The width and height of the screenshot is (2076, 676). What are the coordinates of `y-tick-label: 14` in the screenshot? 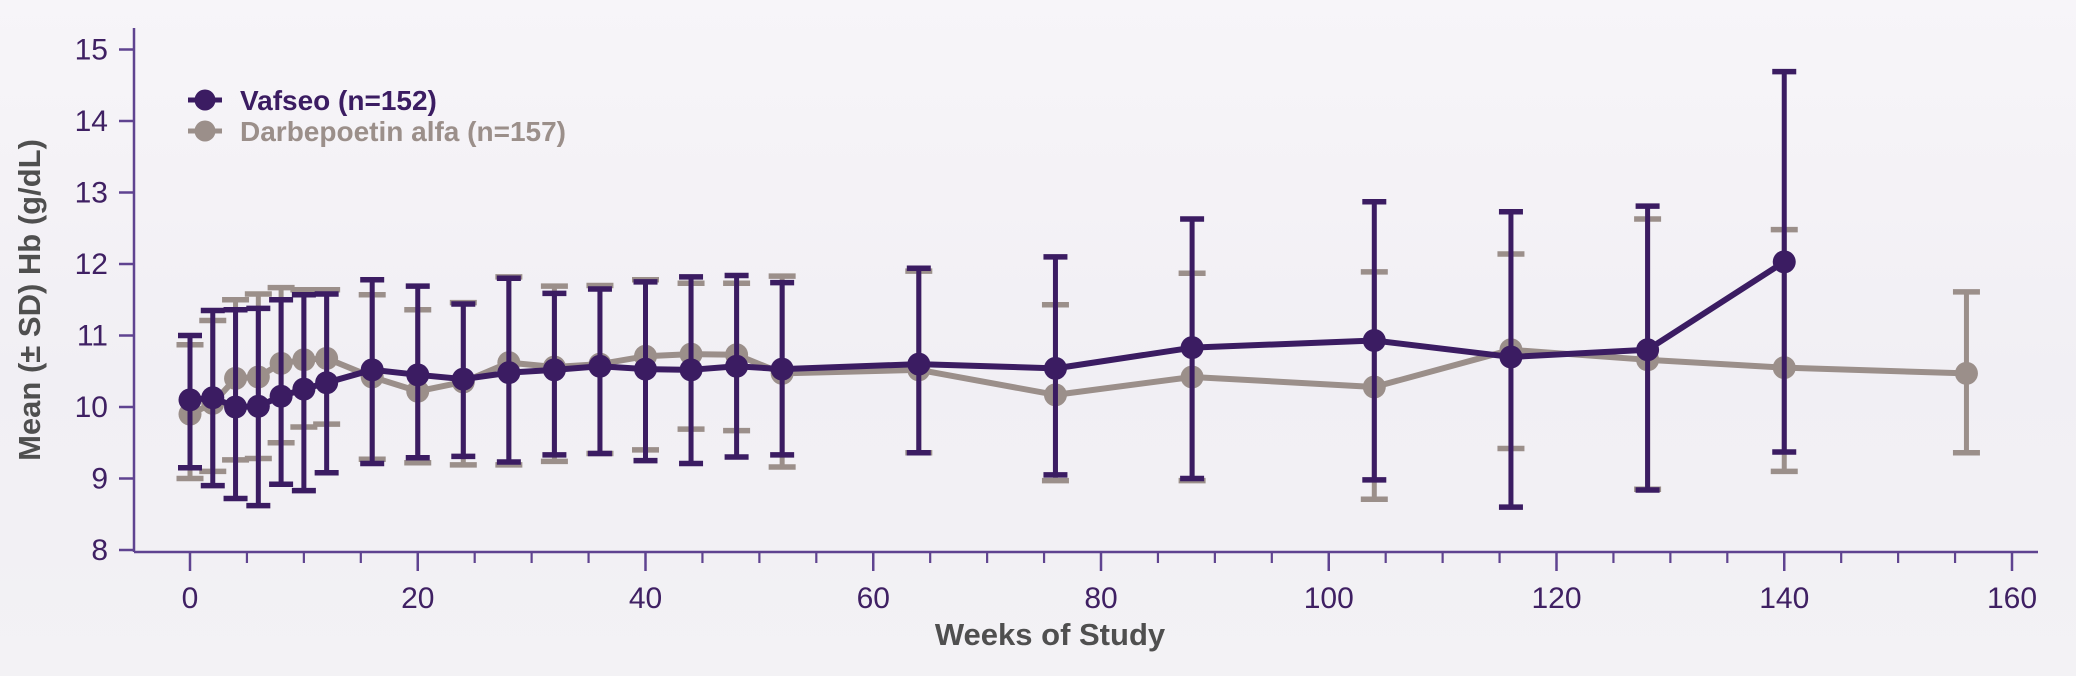 It's located at (91, 121).